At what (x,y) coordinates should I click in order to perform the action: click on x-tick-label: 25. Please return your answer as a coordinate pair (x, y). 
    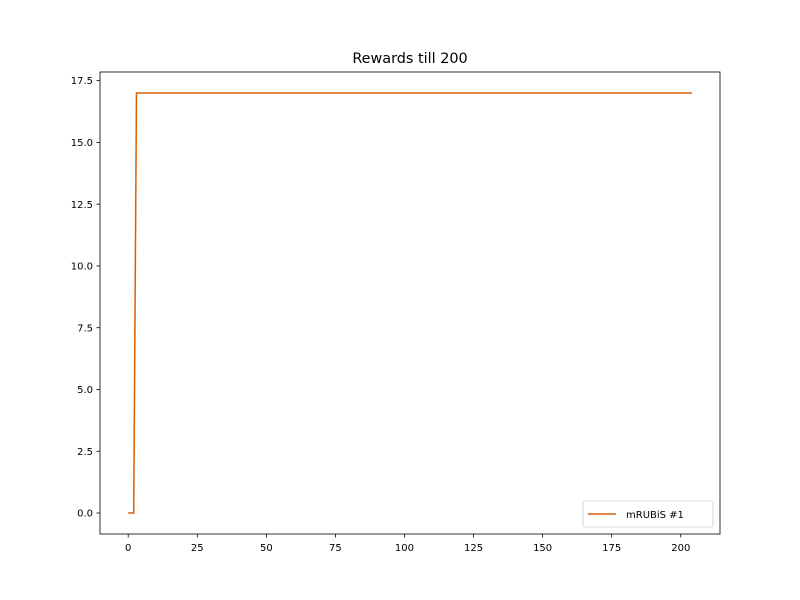
    Looking at the image, I should click on (197, 548).